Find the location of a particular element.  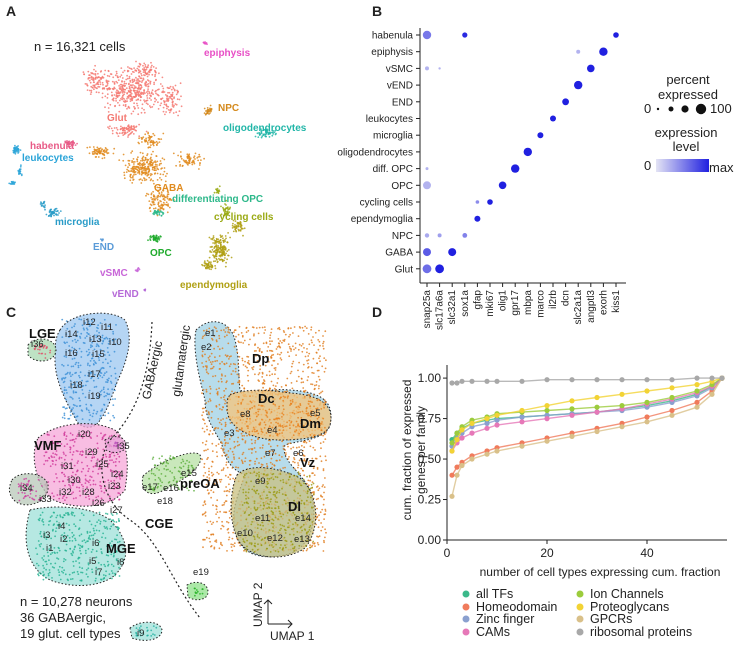

legend-size-max: 100 is located at coordinates (721, 108).